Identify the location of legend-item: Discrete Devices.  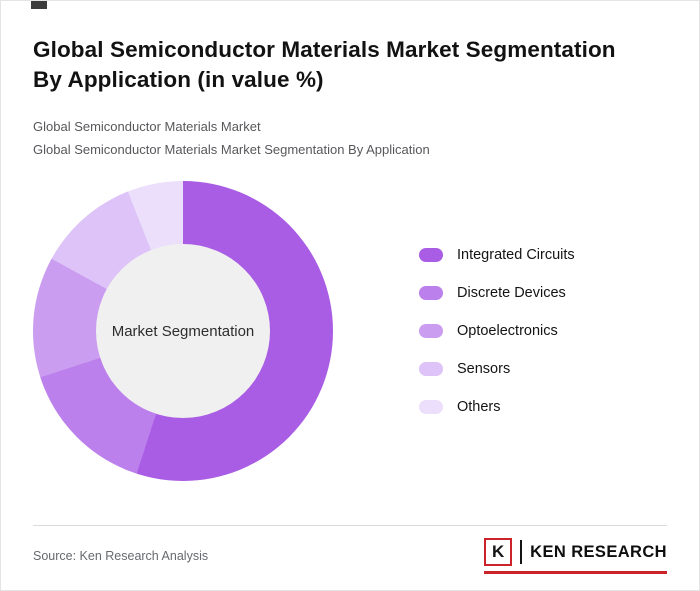
(497, 293).